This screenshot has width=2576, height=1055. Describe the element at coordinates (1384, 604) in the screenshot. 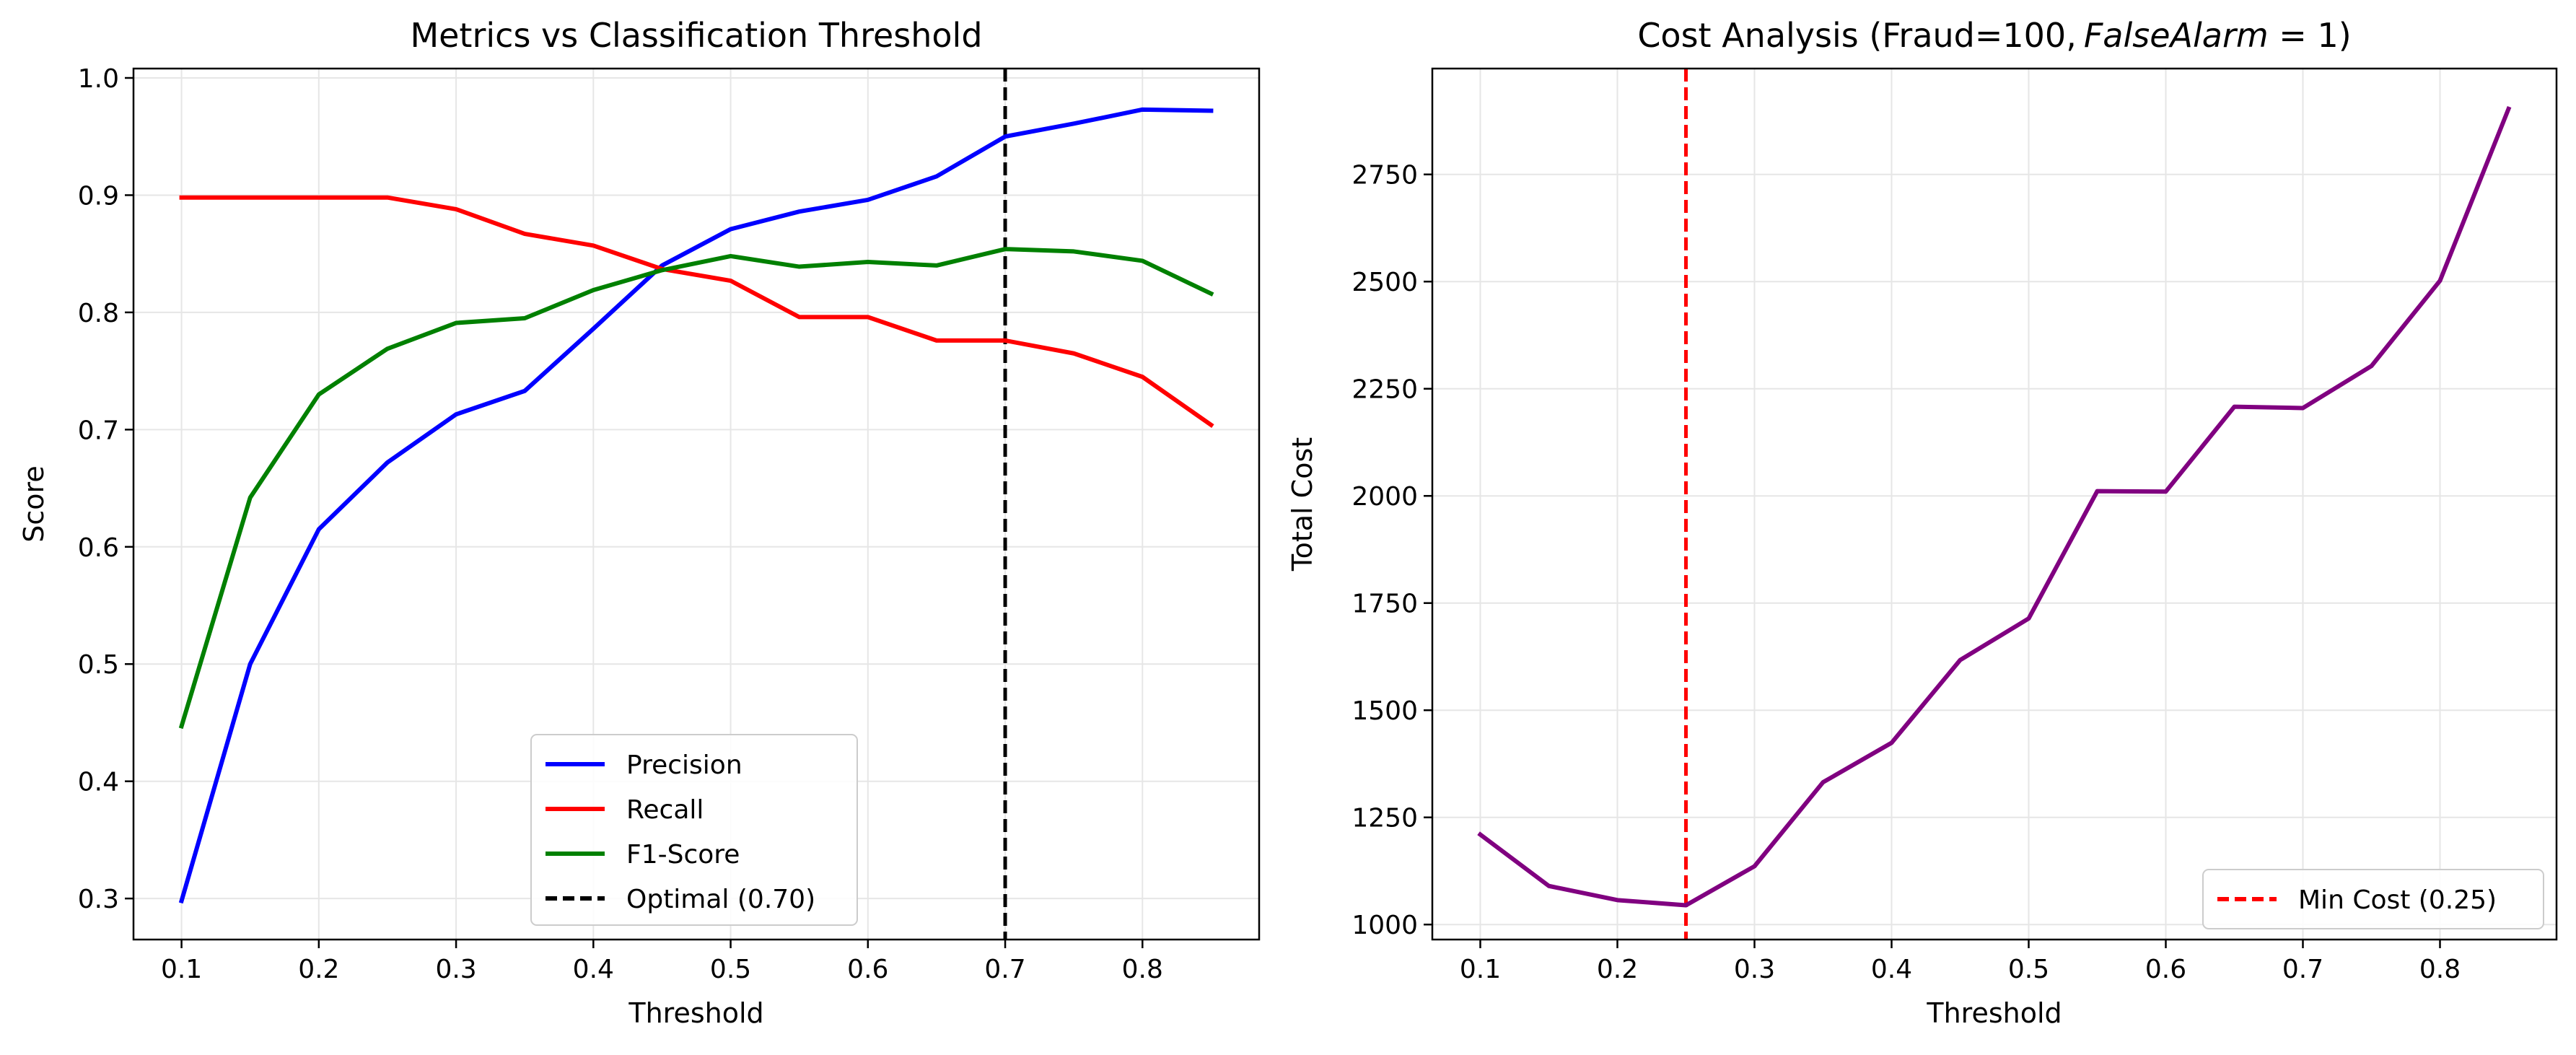

I see `cost-y-tick-label-3: 1750` at that location.